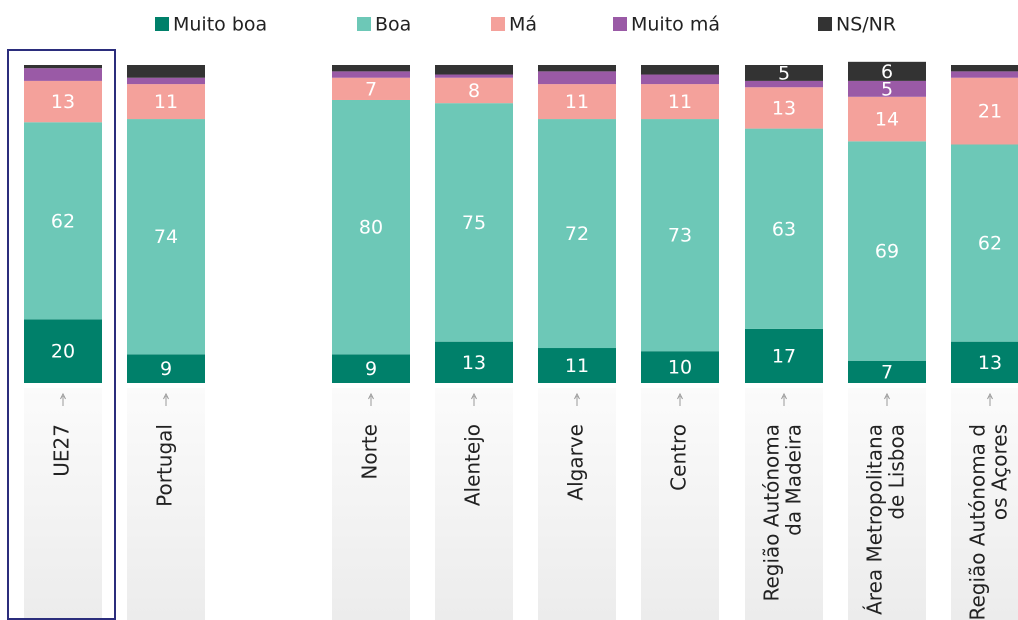  I want to click on data-label: 80, so click(371, 228).